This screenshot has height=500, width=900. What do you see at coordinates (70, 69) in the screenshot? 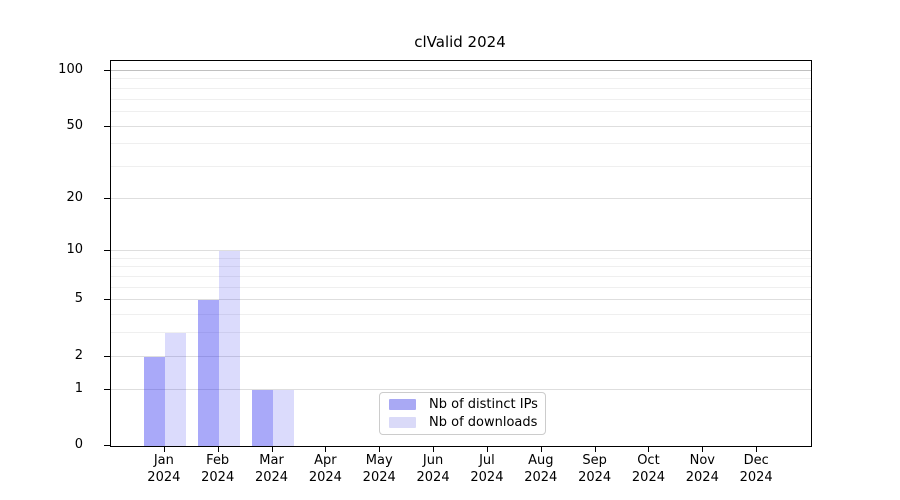
I see `y-tick-label: 100` at bounding box center [70, 69].